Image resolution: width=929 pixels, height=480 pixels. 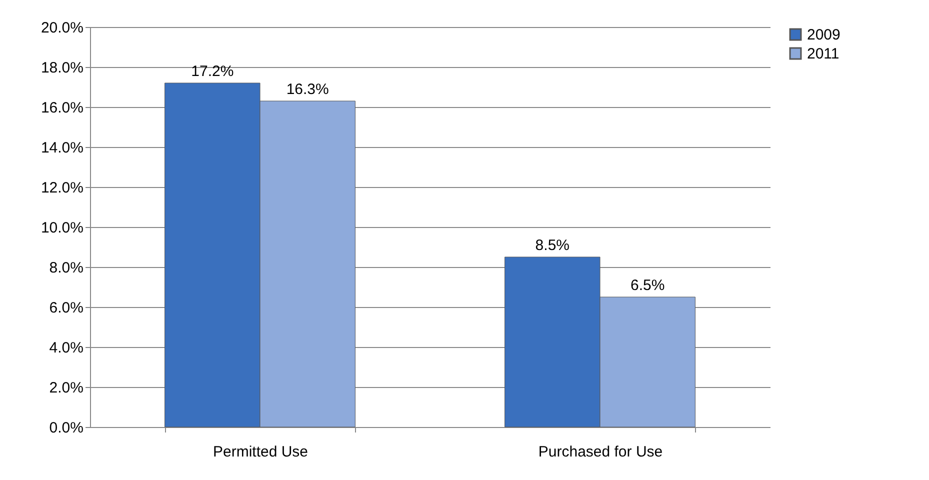 What do you see at coordinates (823, 35) in the screenshot?
I see `legend-label: 2009` at bounding box center [823, 35].